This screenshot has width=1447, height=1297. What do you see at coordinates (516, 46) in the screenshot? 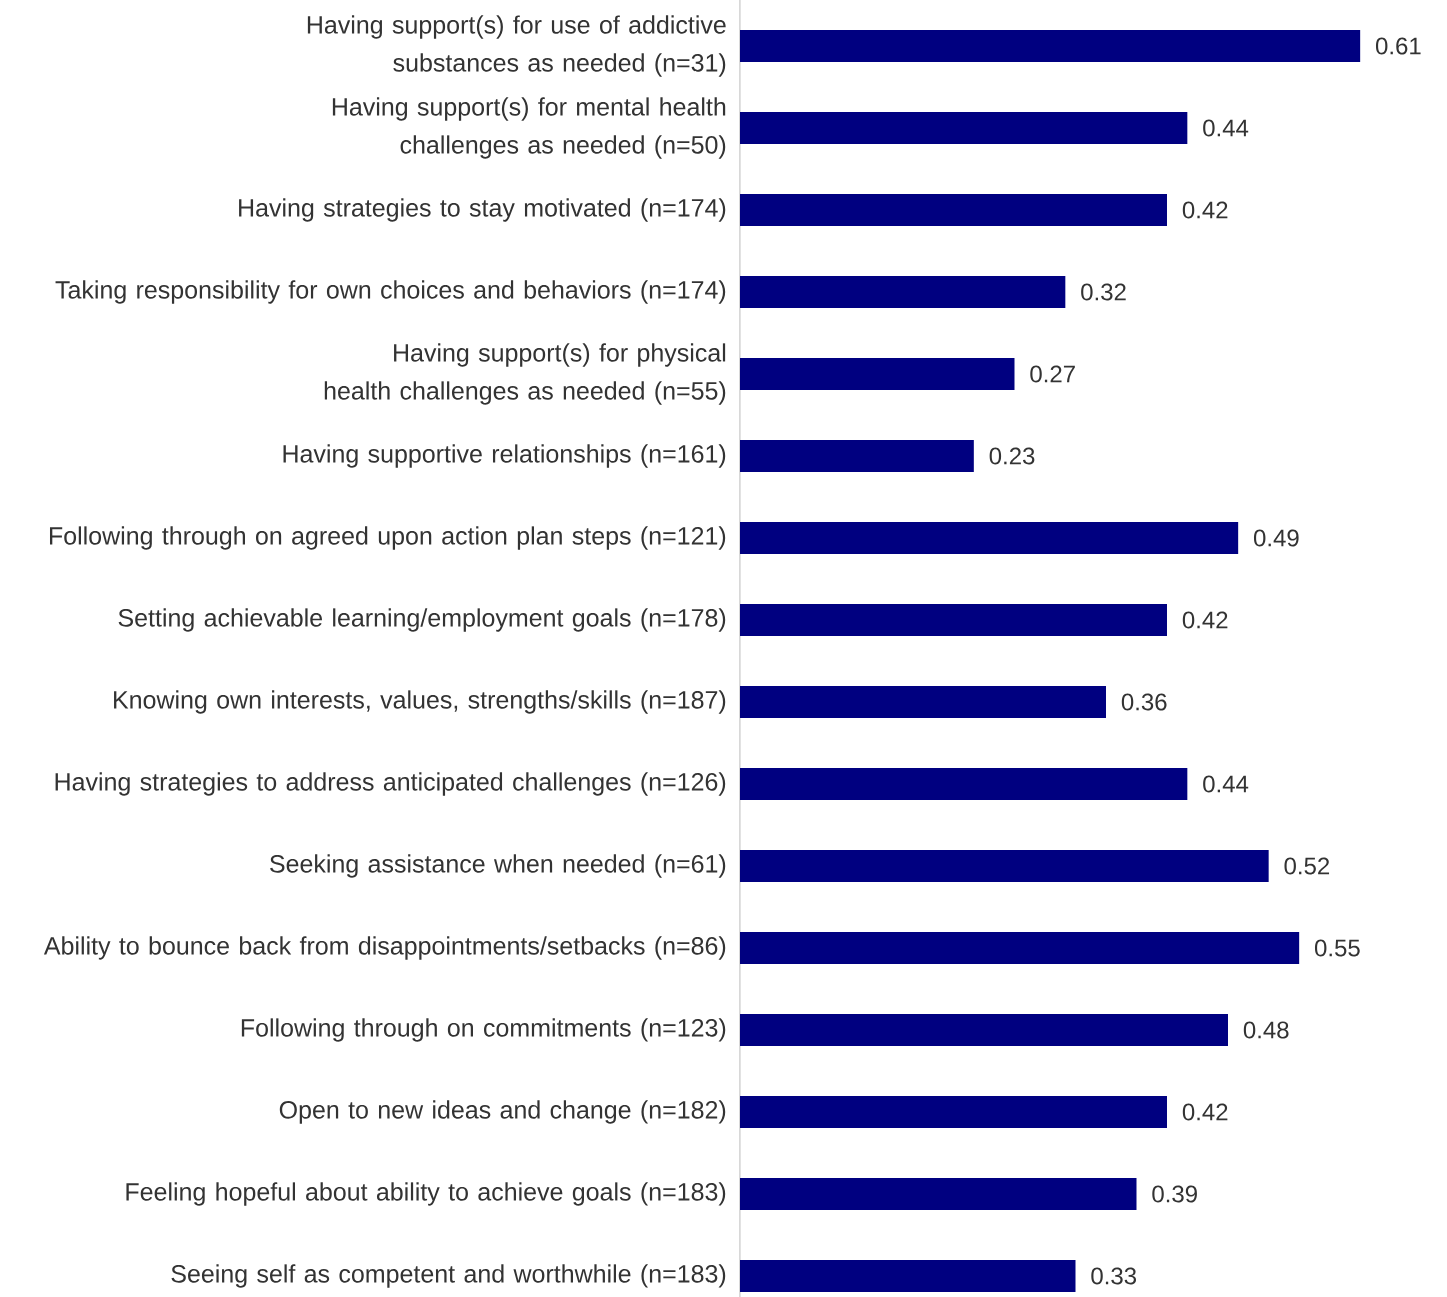
I see `y-tick-label: Having support(s) for use of addictive substances as needed (n=31)` at bounding box center [516, 46].